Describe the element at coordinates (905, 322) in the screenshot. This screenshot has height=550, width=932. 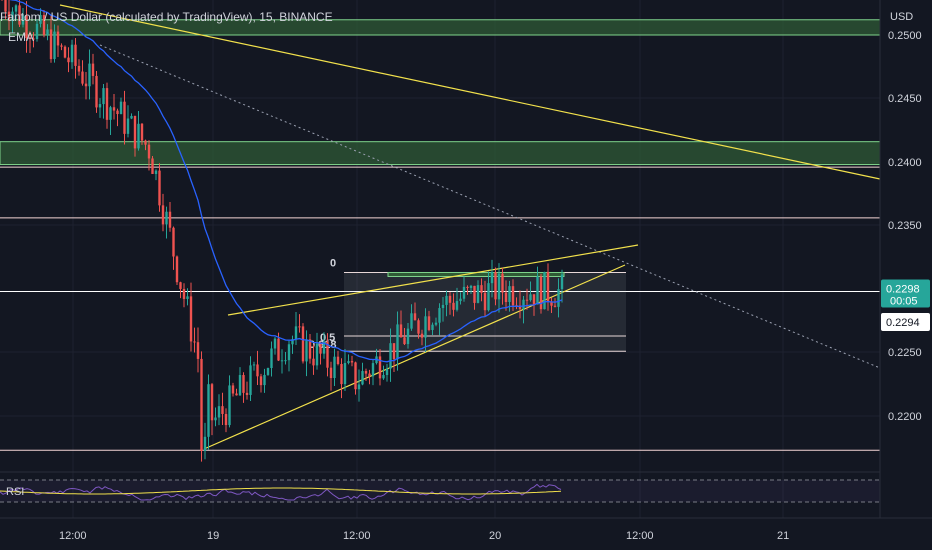
I see `ema-value-badge` at that location.